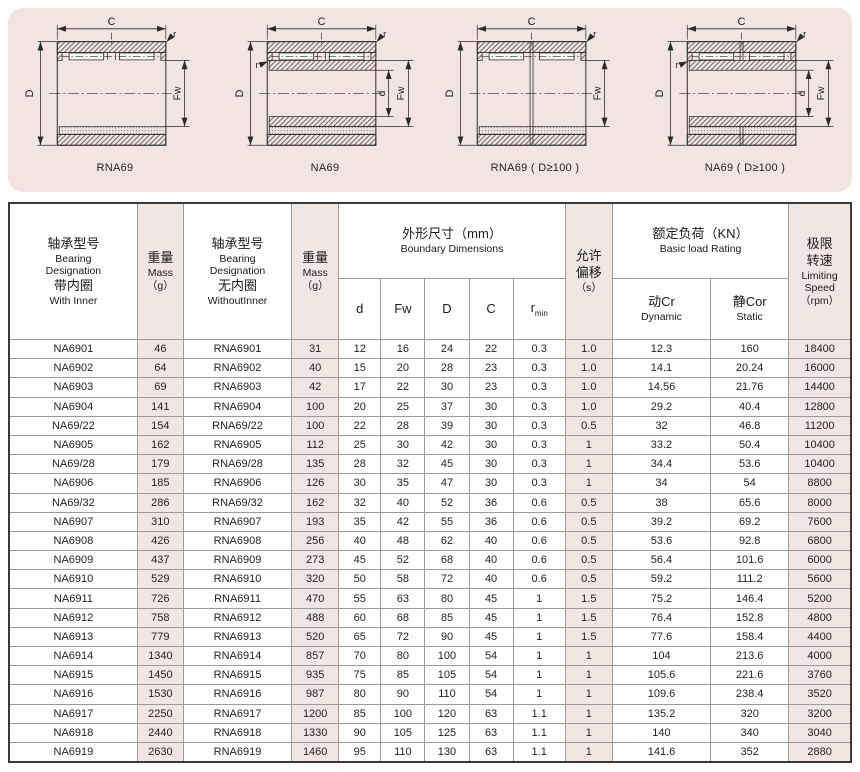 The width and height of the screenshot is (860, 772). I want to click on table-cell: 50, so click(360, 579).